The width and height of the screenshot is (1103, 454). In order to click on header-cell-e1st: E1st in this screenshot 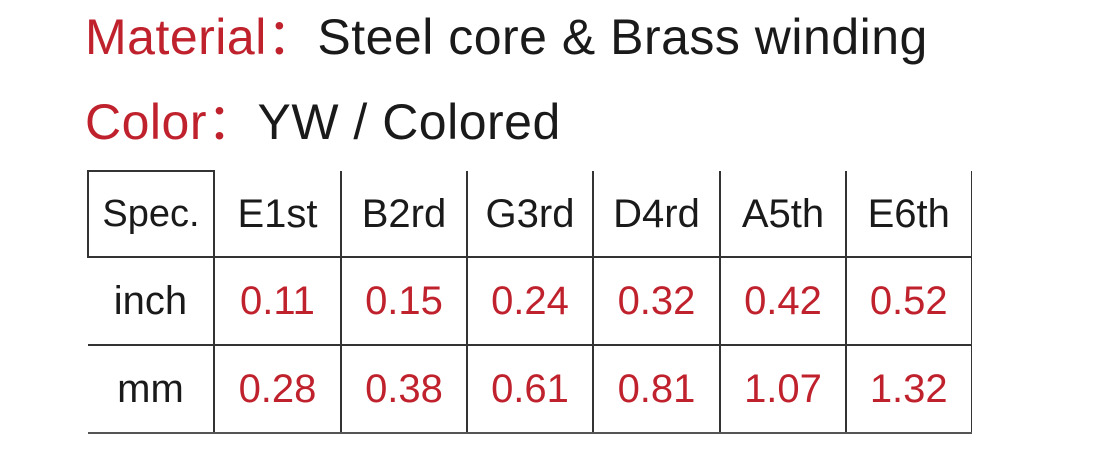, I will do `click(277, 214)`.